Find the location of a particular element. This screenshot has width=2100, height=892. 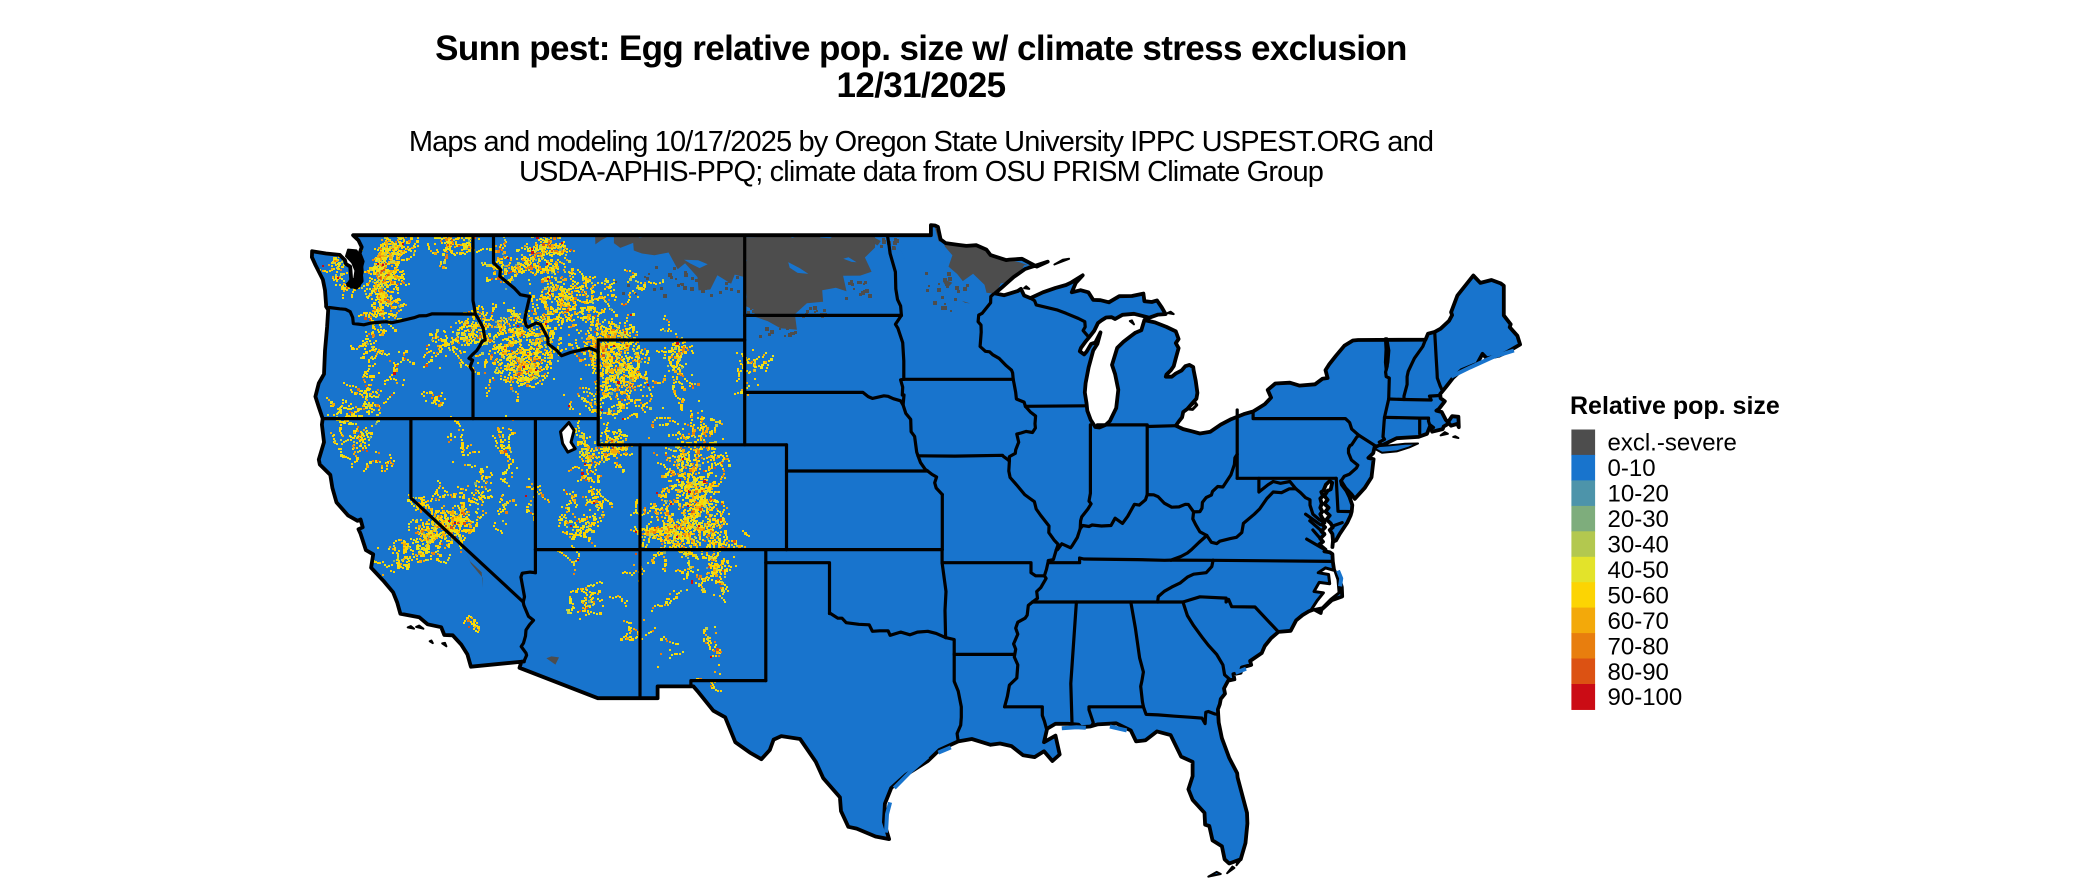

svg-text: 12/31/2025 is located at coordinates (921, 85).